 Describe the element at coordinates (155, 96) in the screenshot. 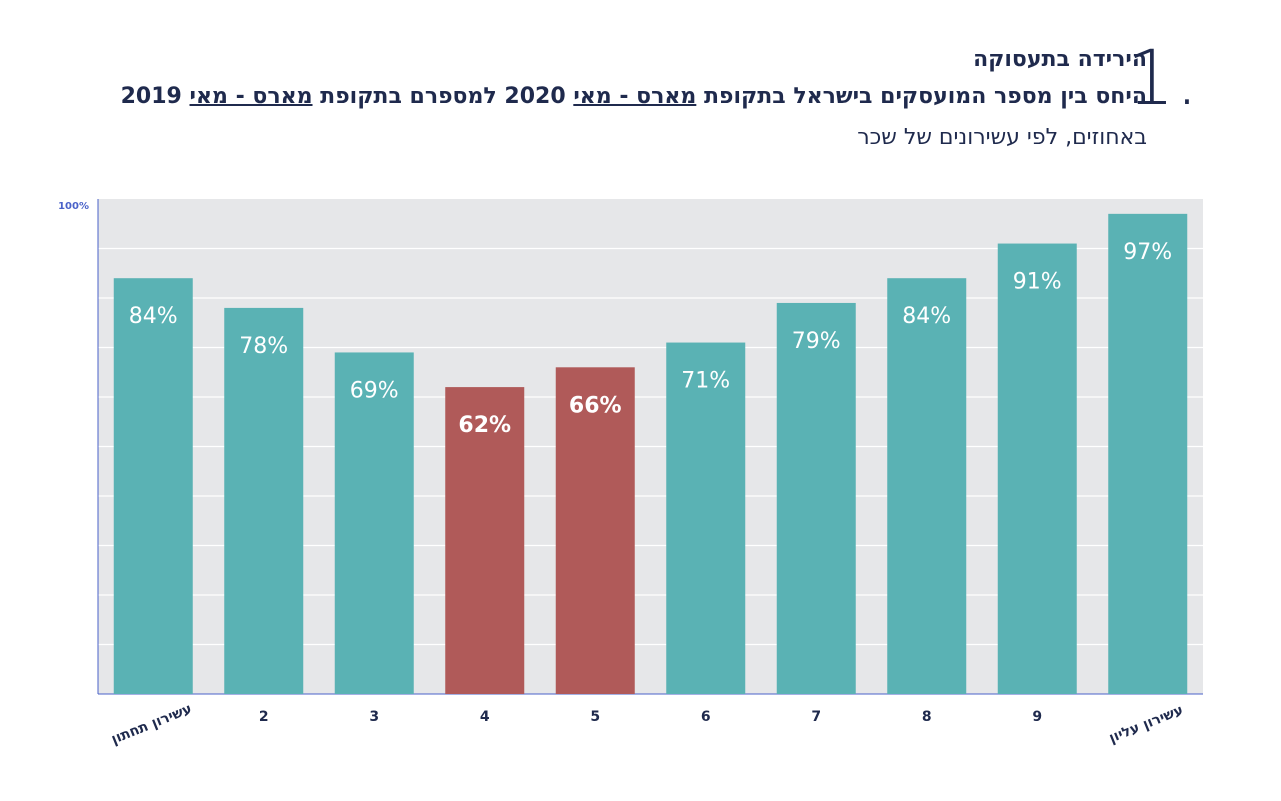

I see `subtitle-part: 2019` at that location.